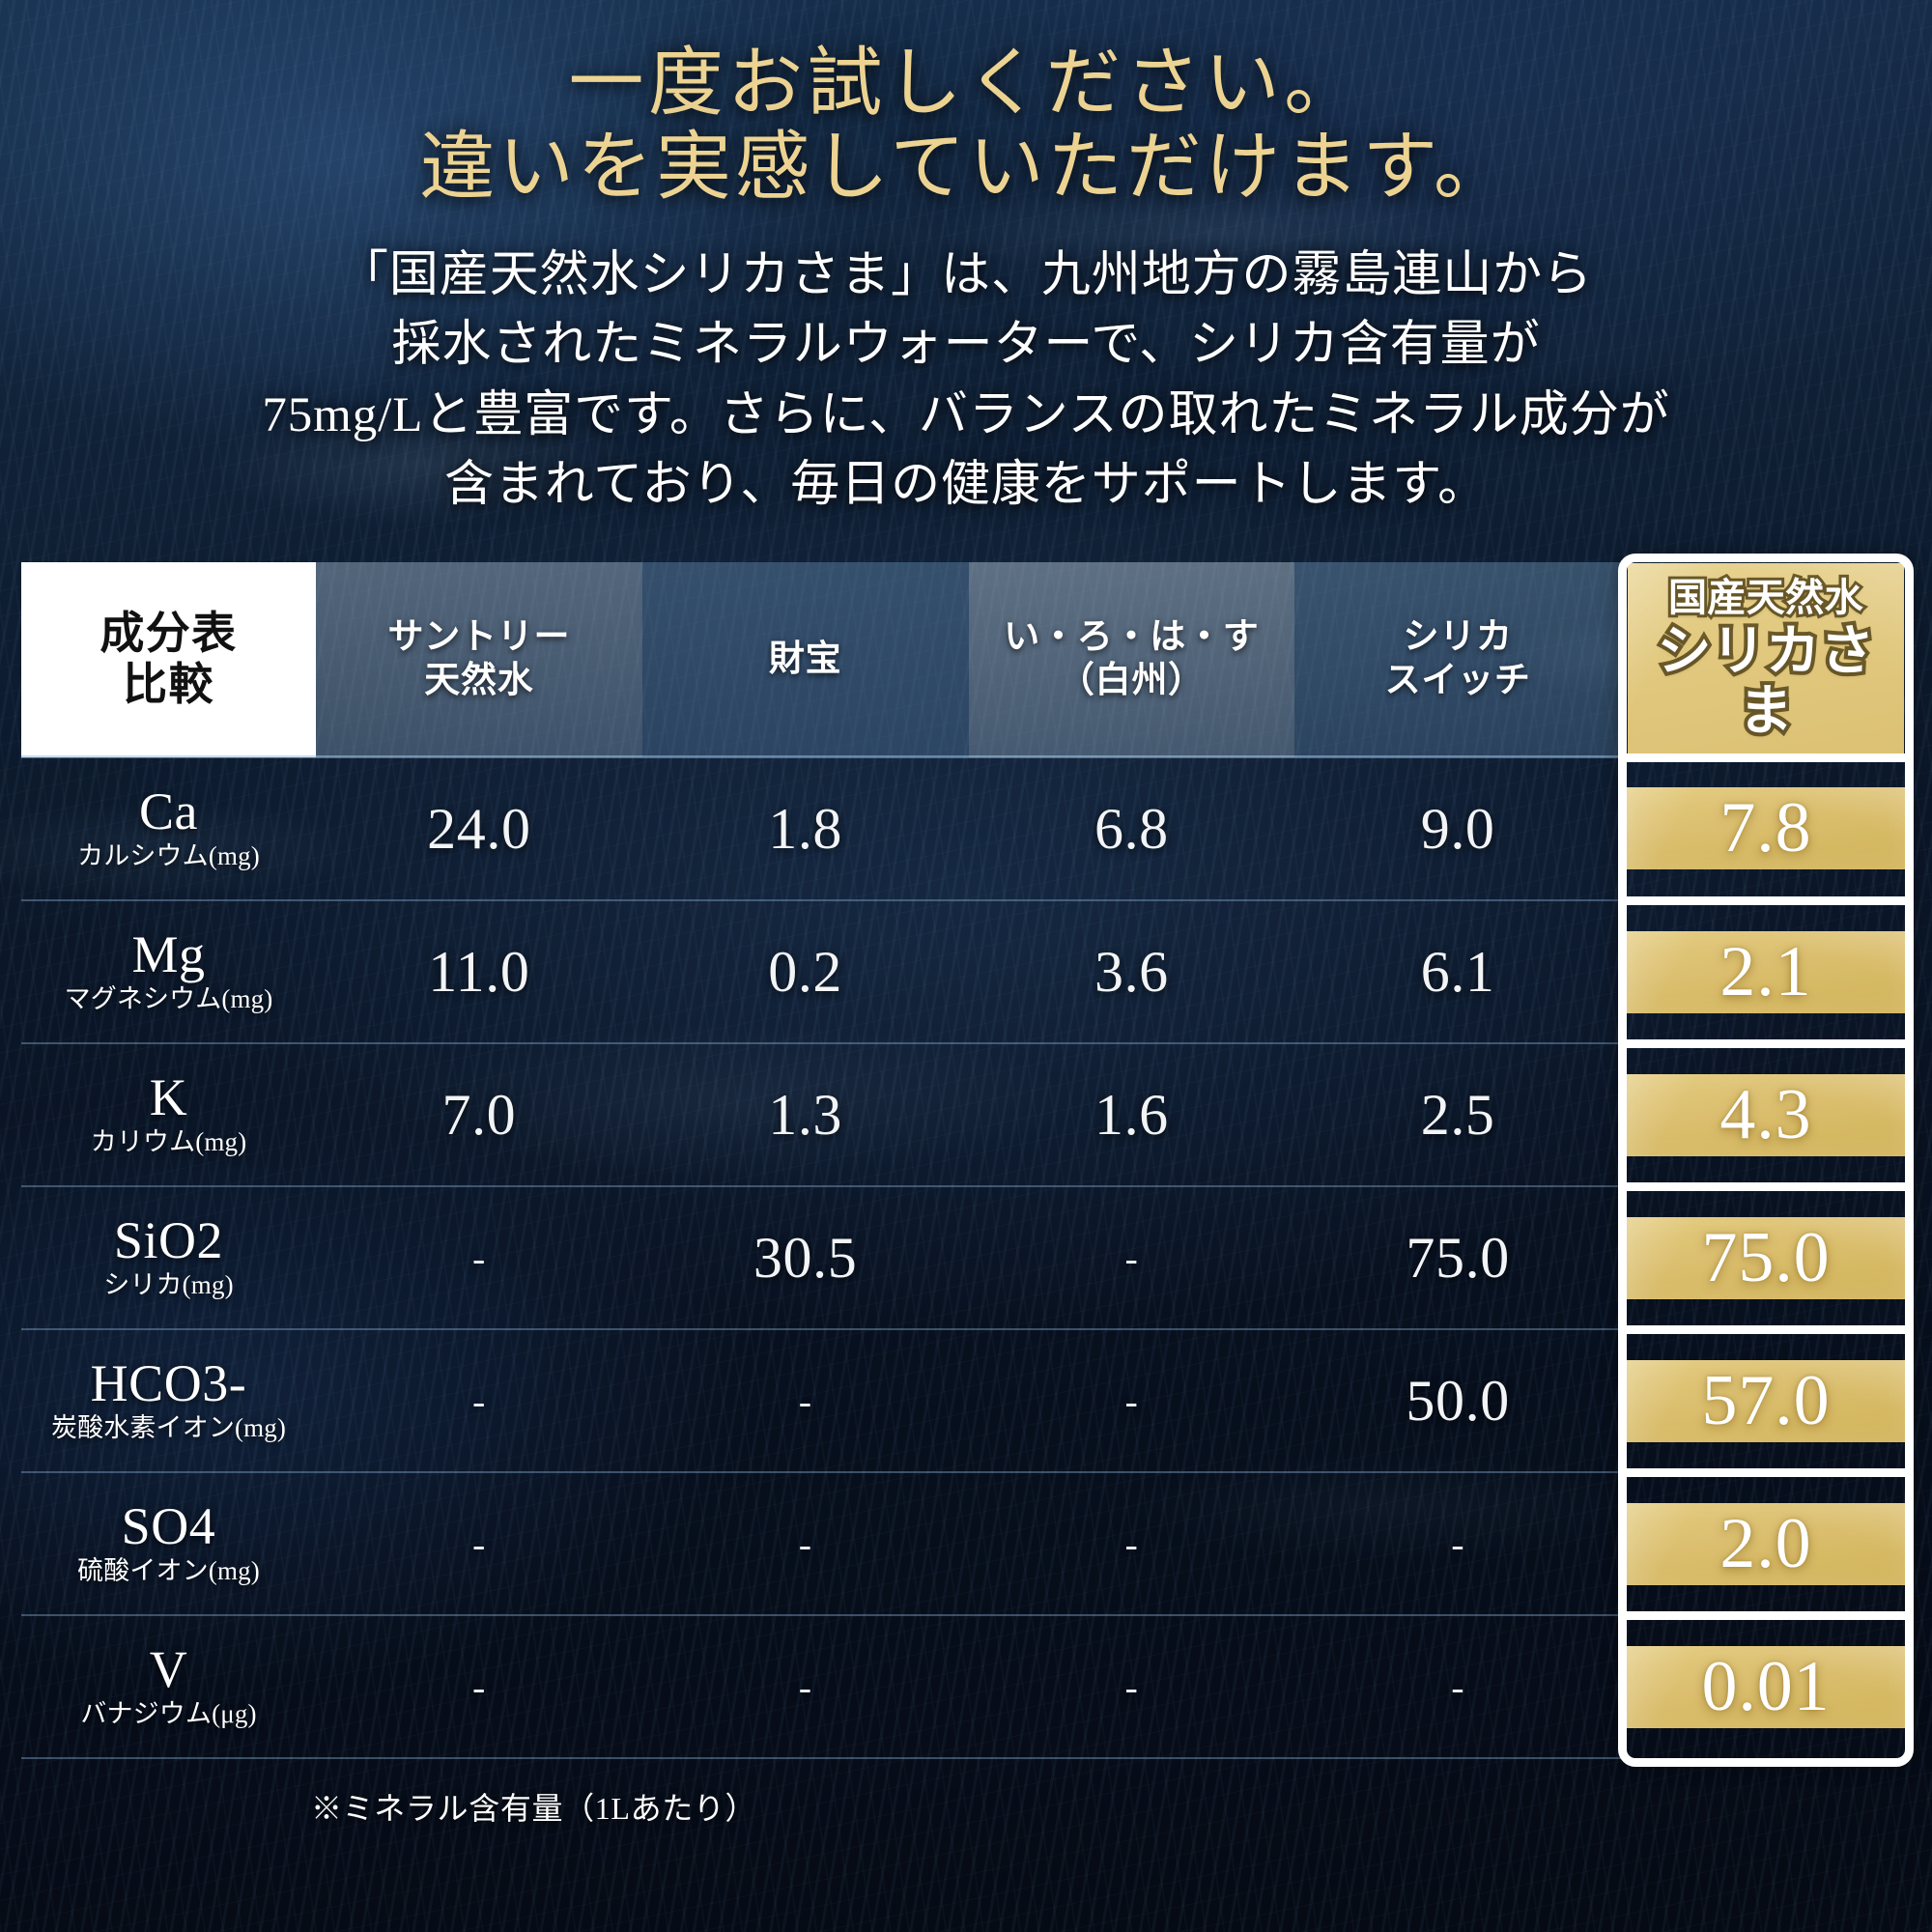  Describe the element at coordinates (1131, 681) in the screenshot. I see `column-header-line-2: （白州）` at that location.